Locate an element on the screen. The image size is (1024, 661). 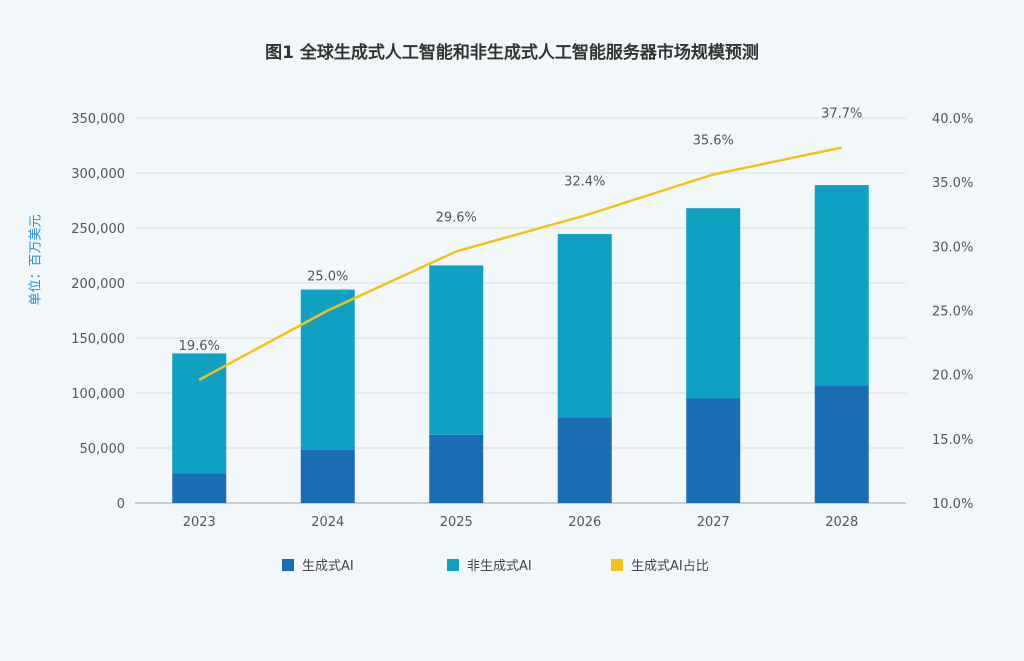
x-tick-label: 2023 is located at coordinates (199, 522).